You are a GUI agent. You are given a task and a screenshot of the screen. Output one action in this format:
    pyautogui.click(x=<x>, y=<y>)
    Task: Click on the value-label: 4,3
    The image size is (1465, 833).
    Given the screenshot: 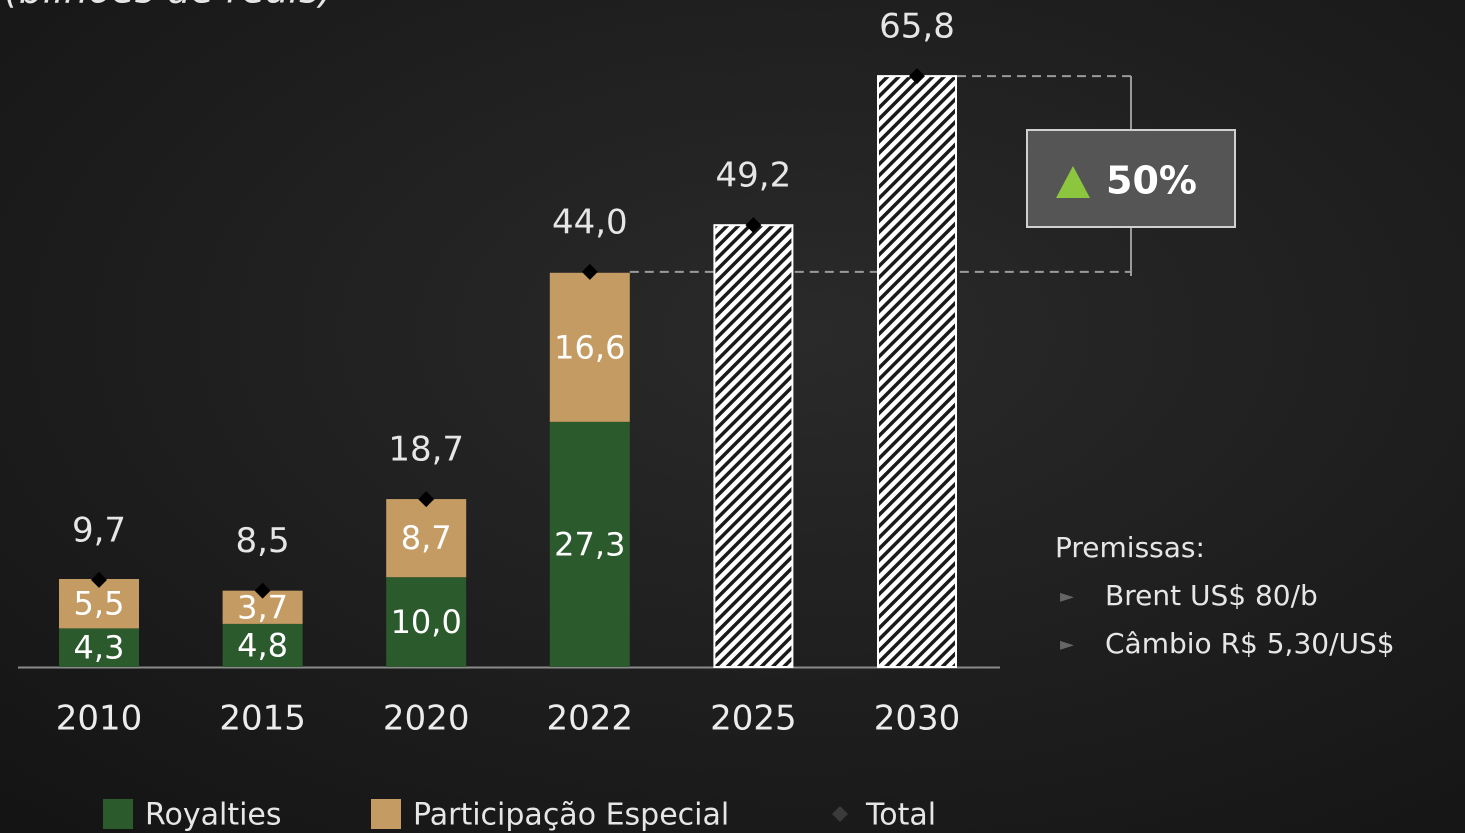 What is the action you would take?
    pyautogui.click(x=99, y=648)
    